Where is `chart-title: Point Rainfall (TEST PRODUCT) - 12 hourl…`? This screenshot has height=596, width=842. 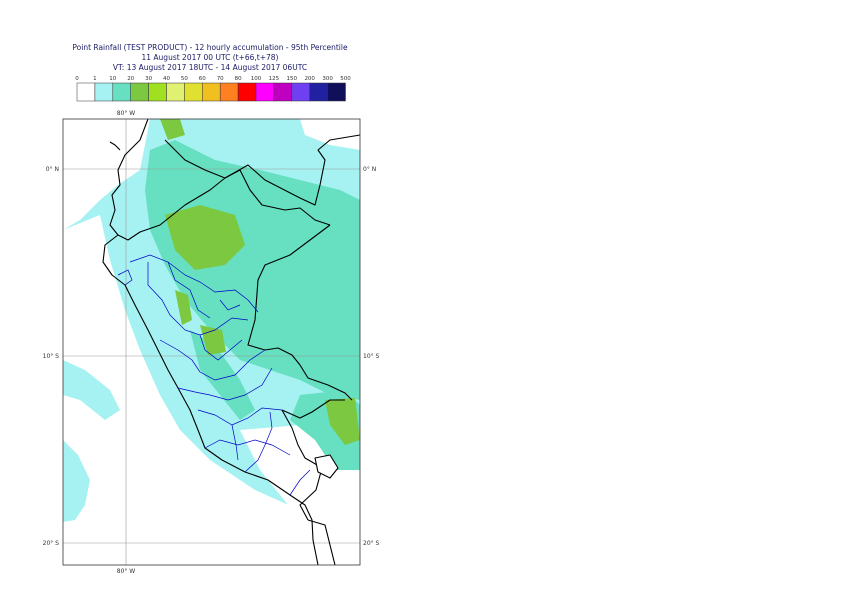 chart-title: Point Rainfall (TEST PRODUCT) - 12 hourl… is located at coordinates (210, 47).